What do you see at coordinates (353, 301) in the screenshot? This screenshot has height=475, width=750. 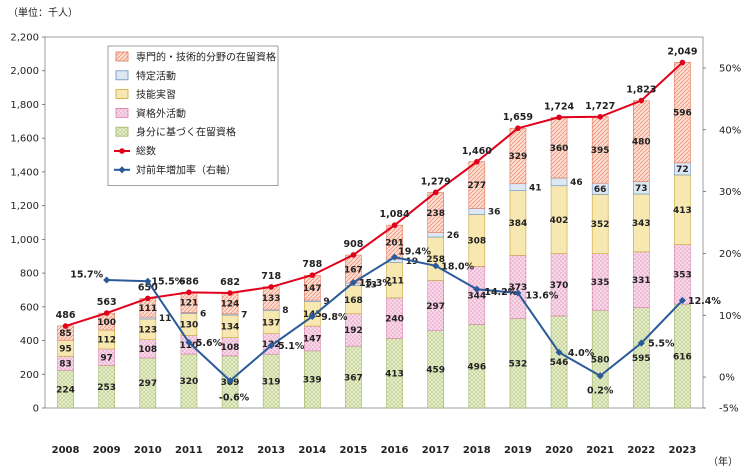 I see `segment-value-label: 168` at bounding box center [353, 301].